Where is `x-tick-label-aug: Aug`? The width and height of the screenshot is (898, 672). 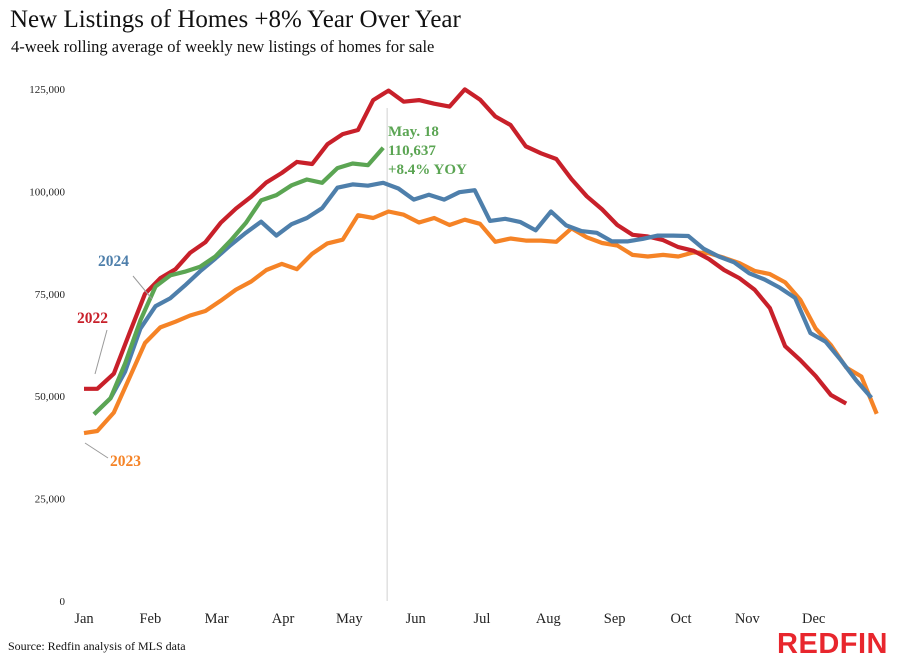
x-tick-label-aug: Aug is located at coordinates (548, 619).